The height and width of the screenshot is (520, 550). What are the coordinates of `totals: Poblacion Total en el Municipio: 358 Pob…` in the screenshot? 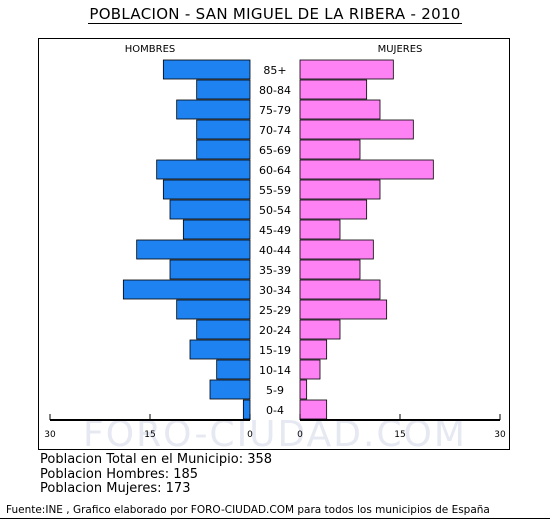 It's located at (156, 474).